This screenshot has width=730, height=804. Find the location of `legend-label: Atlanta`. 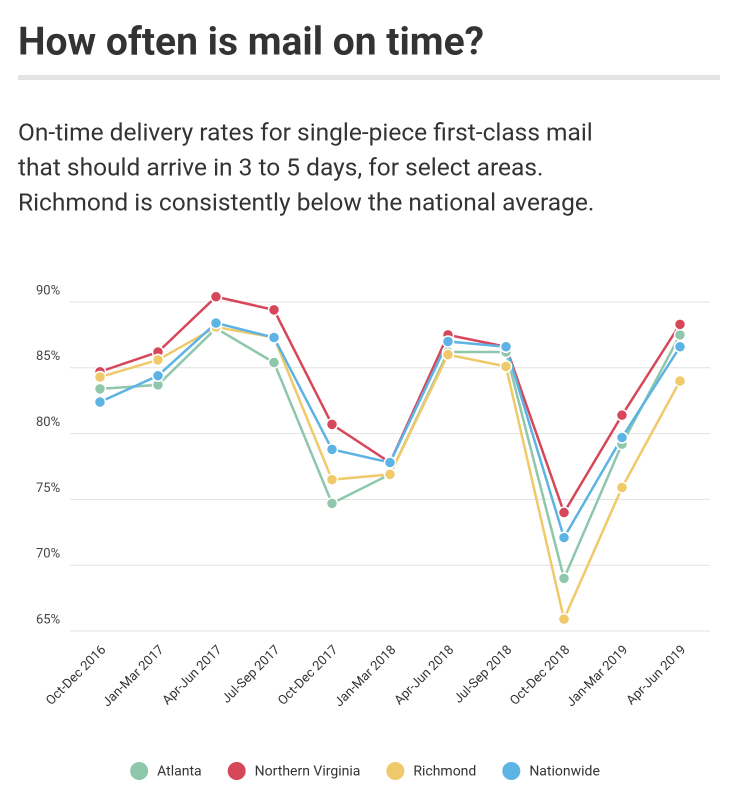

legend-label: Atlanta is located at coordinates (179, 772).